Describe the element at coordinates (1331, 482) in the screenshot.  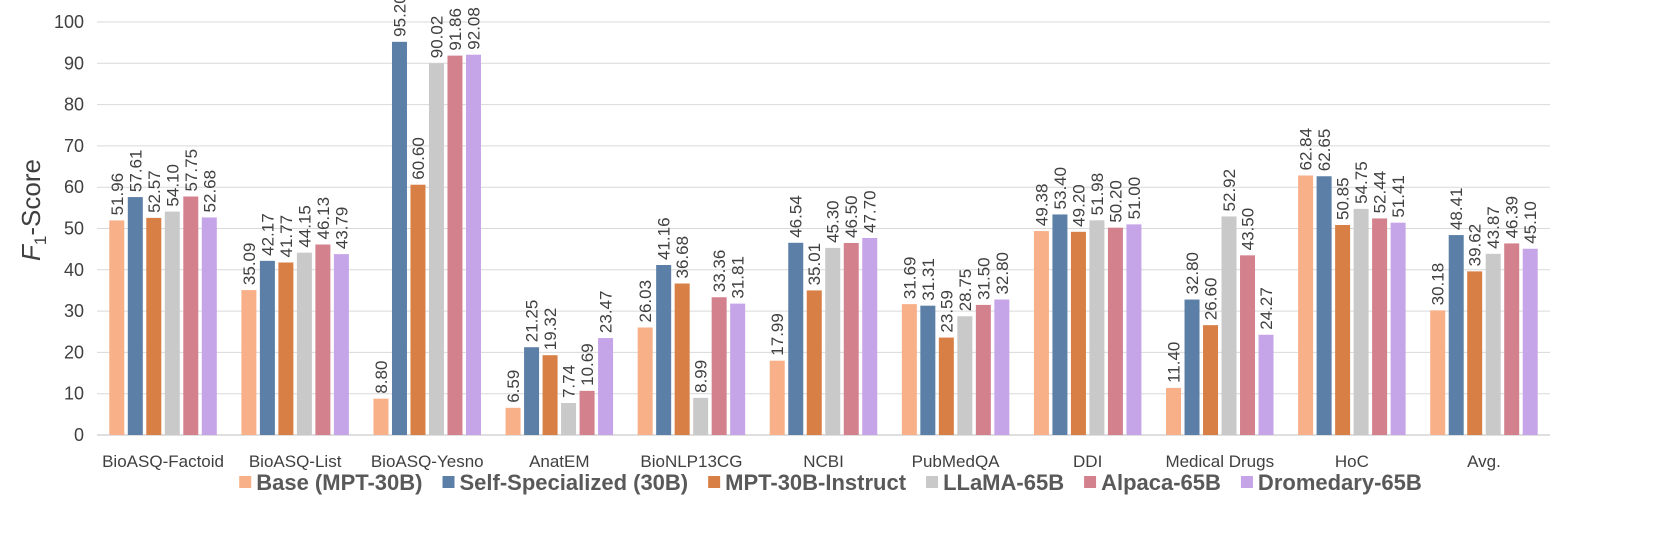
I see `legend-item: Dromedary-65B` at that location.